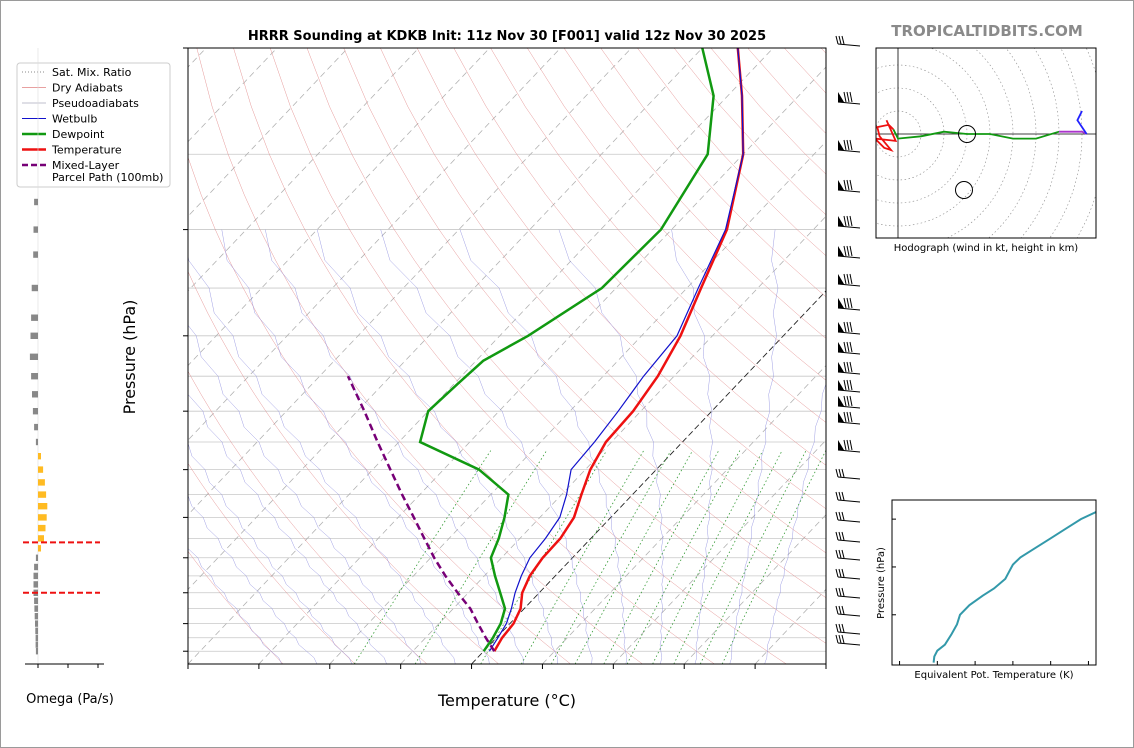 The width and height of the screenshot is (1134, 748). What do you see at coordinates (129, 357) in the screenshot?
I see `skewt-ylabel: Pressure (hPa)` at bounding box center [129, 357].